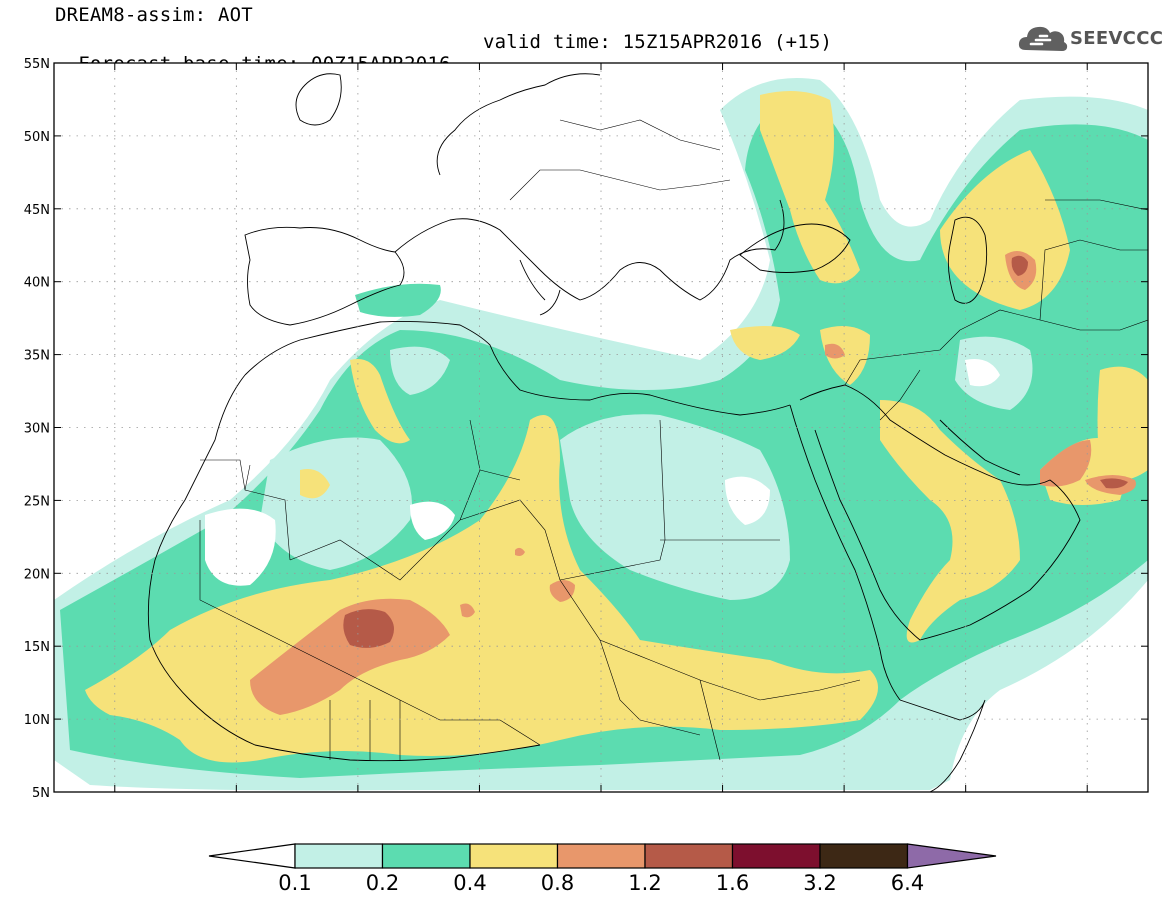  Describe the element at coordinates (907, 883) in the screenshot. I see `colorbar-label: 6.4` at that location.